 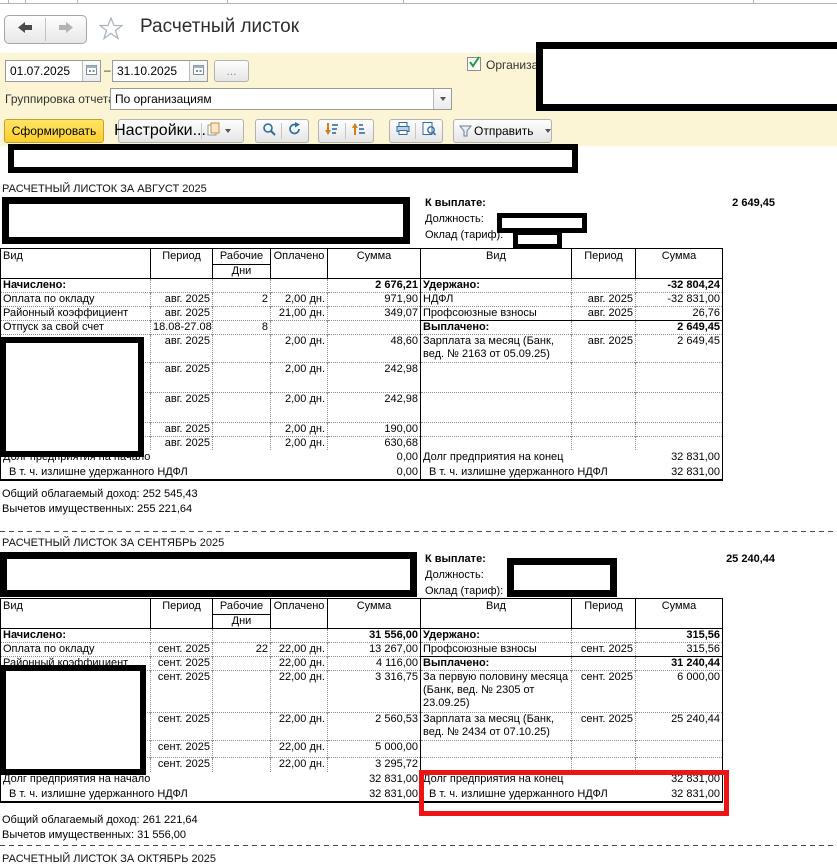 I want to click on cell: 190,00, so click(x=374, y=429).